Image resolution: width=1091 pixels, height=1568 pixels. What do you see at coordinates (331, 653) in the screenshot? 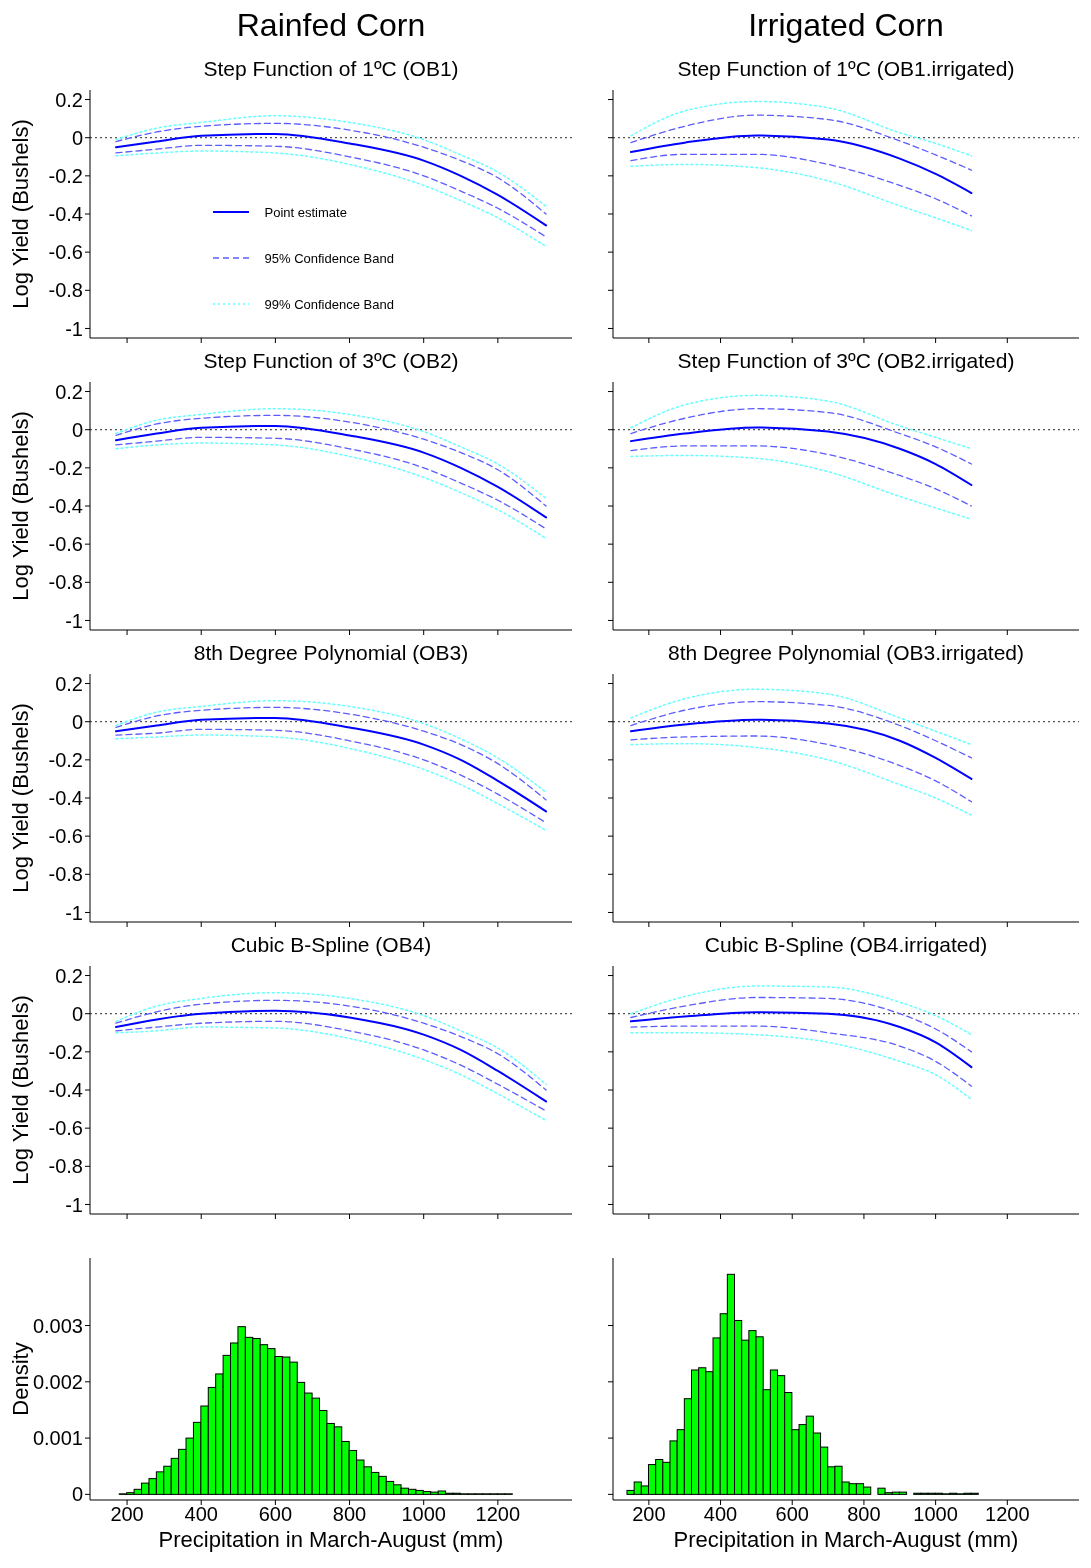
I see `chart-title: 8th Degree Polynomial (OB3)` at bounding box center [331, 653].